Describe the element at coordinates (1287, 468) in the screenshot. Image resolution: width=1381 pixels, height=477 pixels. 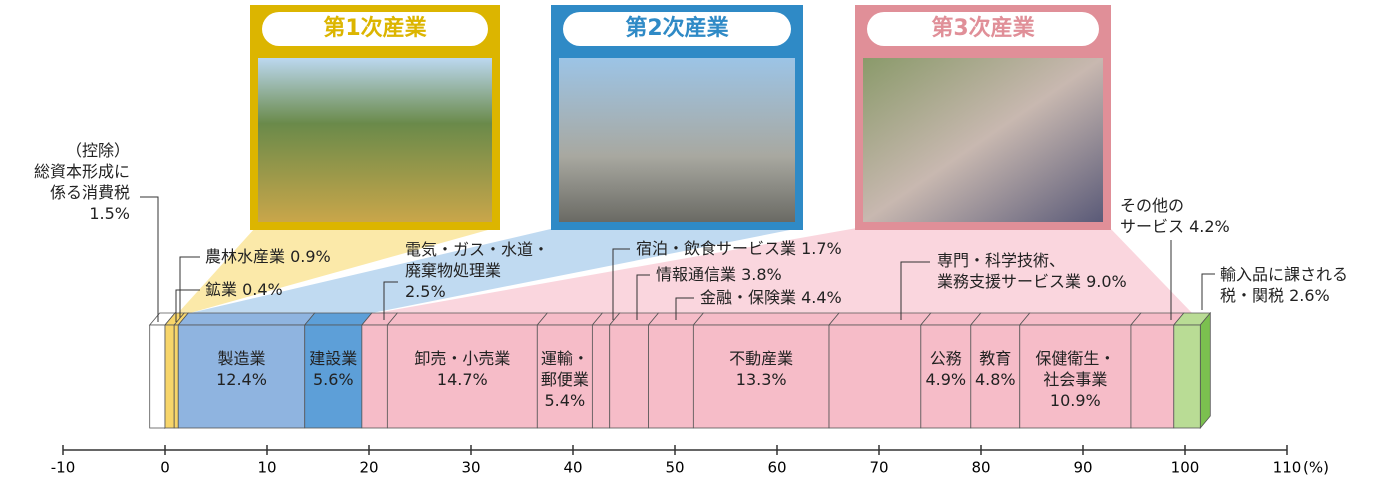
I see `x-tick-label: 110` at that location.